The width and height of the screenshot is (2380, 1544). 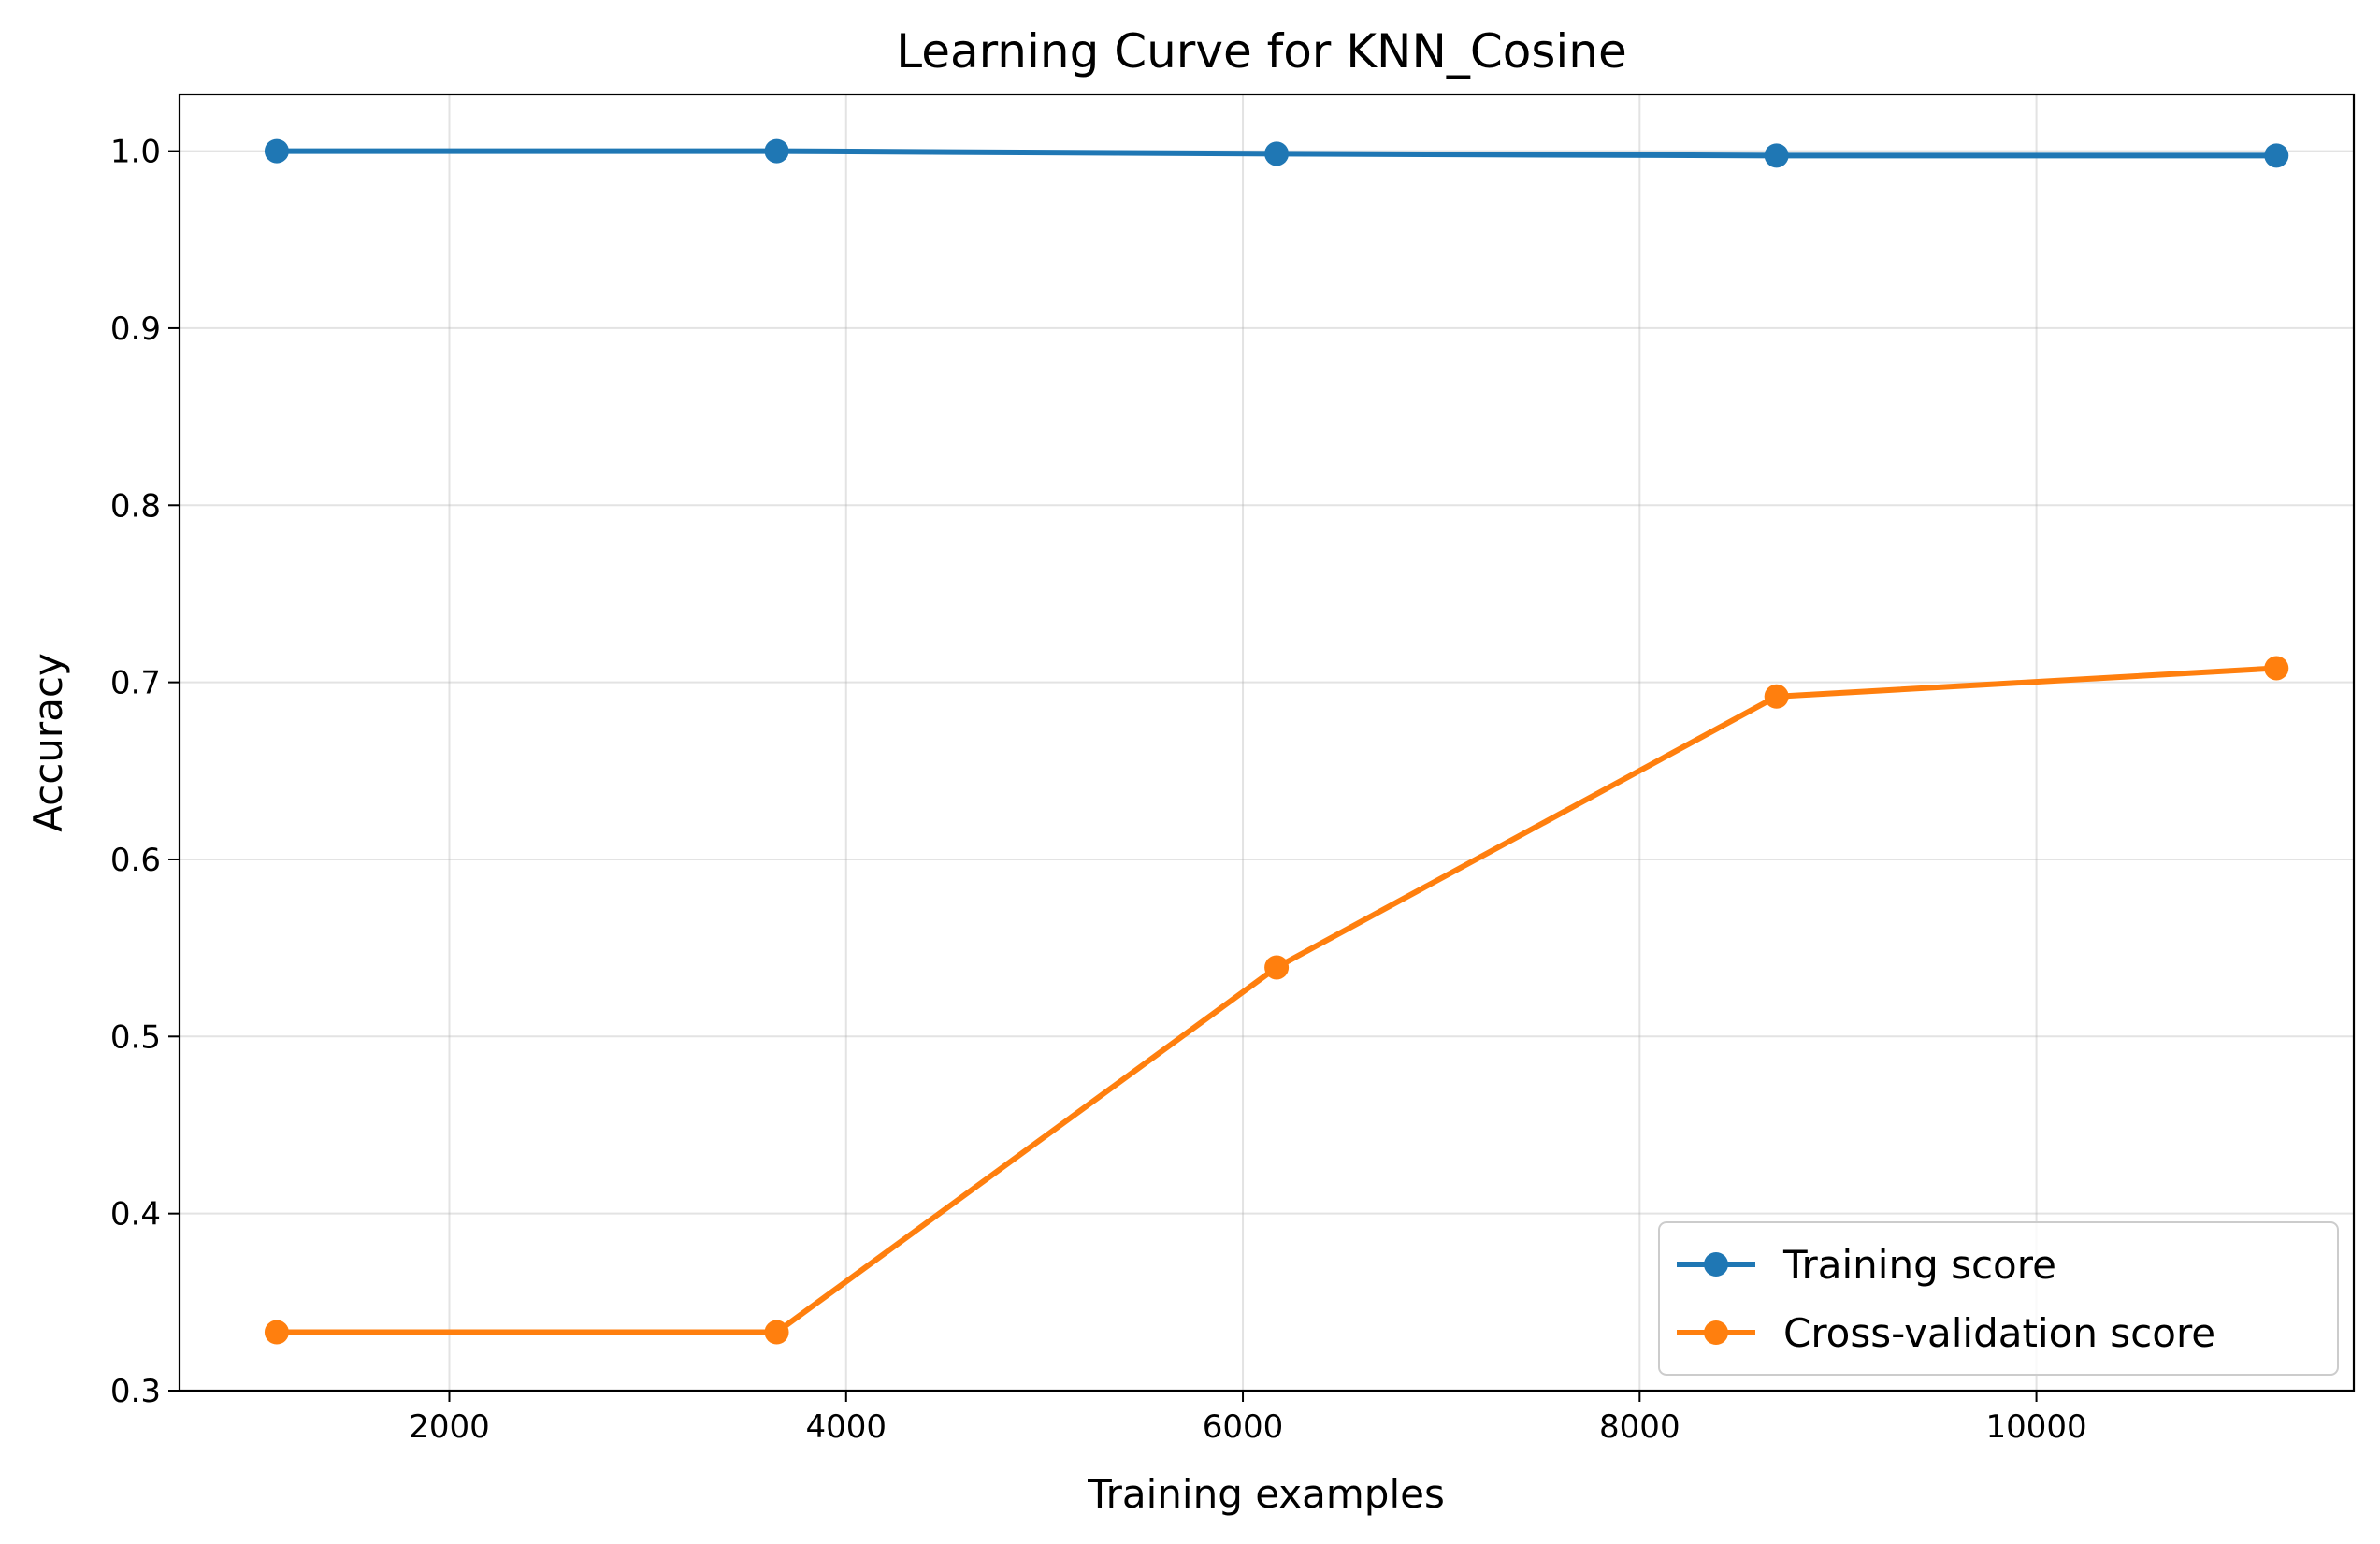 What do you see at coordinates (449, 1427) in the screenshot?
I see `x-tick-label: 2000` at bounding box center [449, 1427].